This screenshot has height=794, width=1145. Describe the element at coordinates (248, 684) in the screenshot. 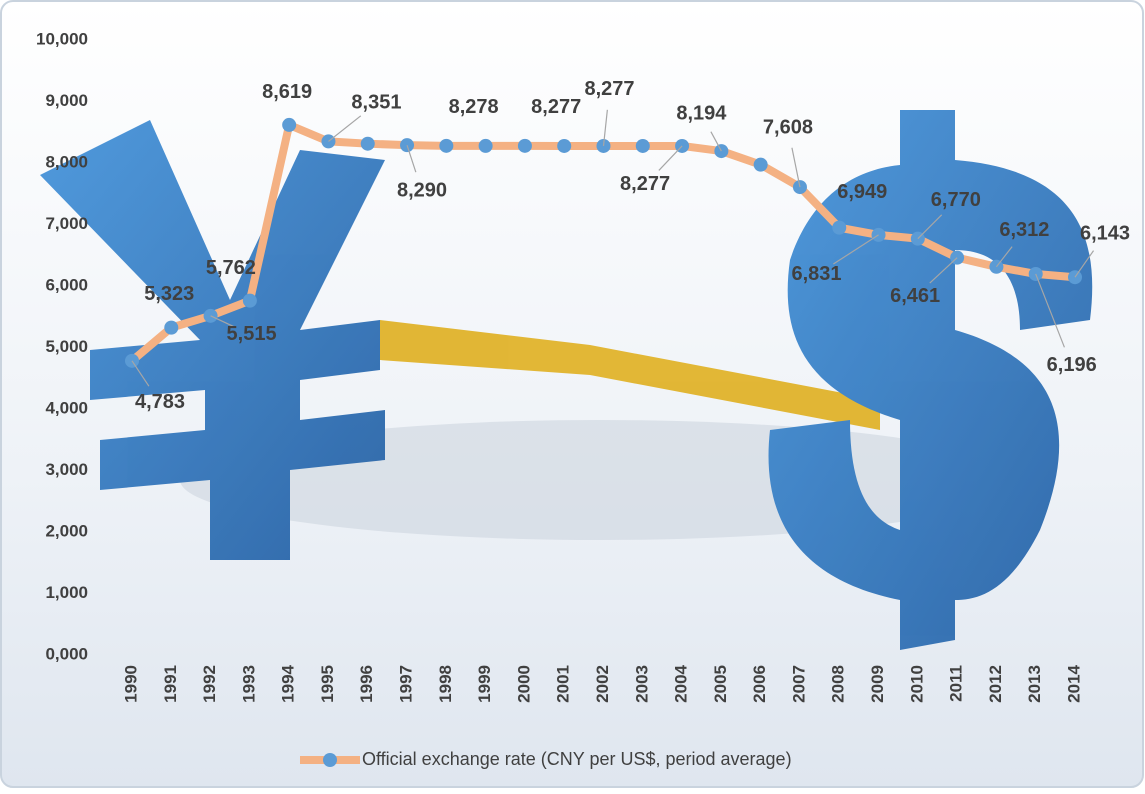

I see `x-tick-label: 1993` at that location.